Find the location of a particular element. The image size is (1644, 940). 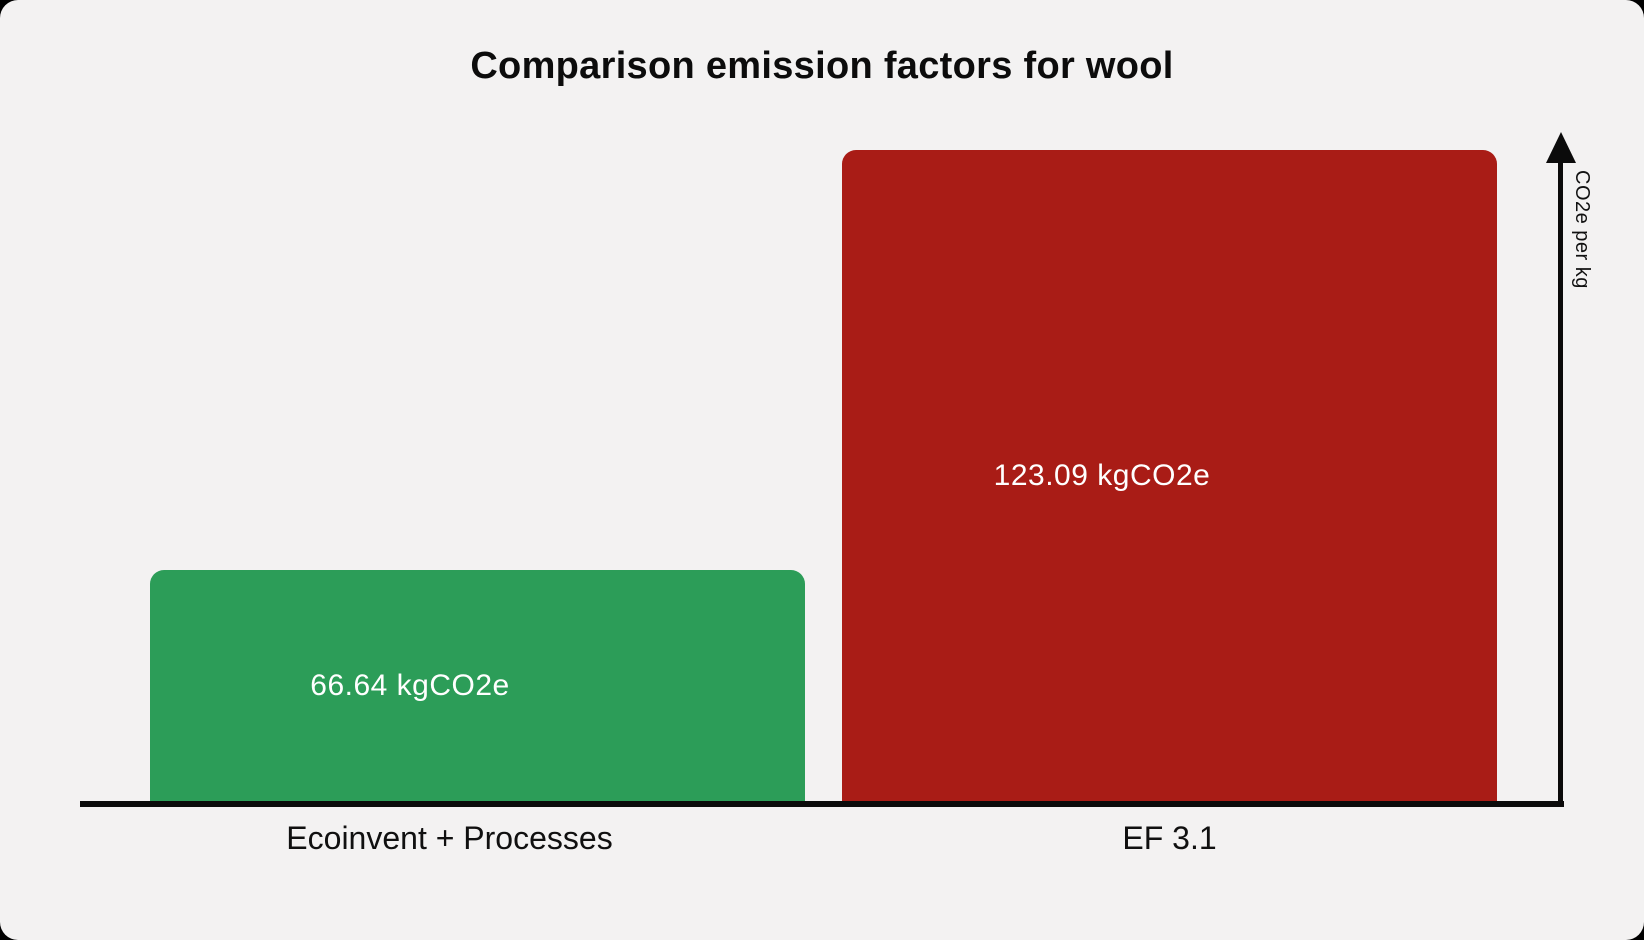

y-axis-arrow-up-icon is located at coordinates (1561, 147).